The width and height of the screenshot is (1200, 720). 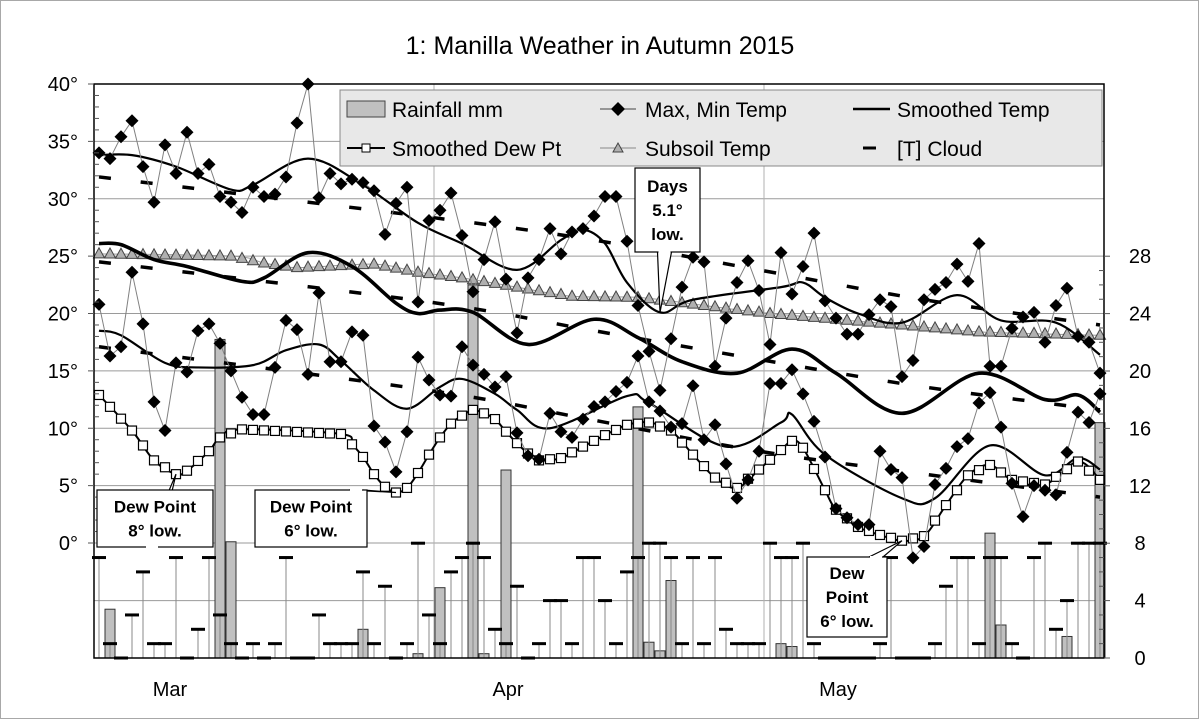 What do you see at coordinates (63, 429) in the screenshot?
I see `left-axis-label: 10°` at bounding box center [63, 429].